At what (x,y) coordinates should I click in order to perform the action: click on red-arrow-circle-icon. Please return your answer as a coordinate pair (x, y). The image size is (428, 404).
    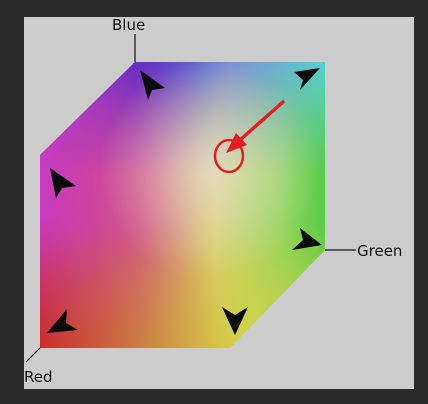
    Looking at the image, I should click on (249, 137).